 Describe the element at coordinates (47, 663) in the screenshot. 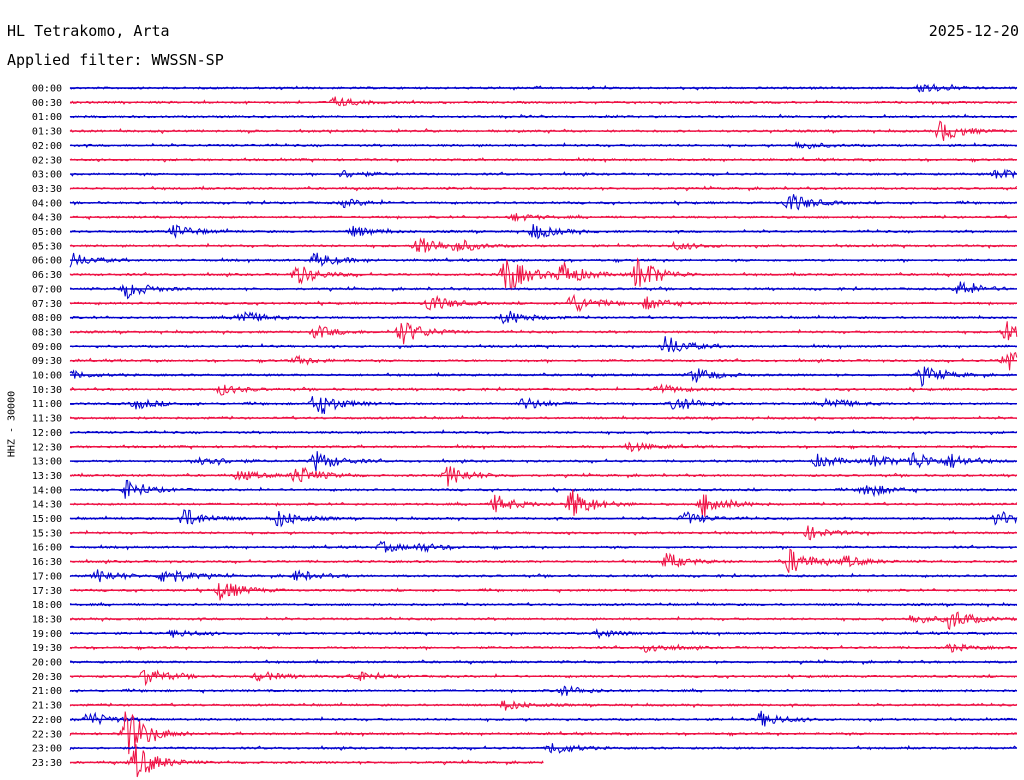

I see `row-time-label: 20:00` at that location.